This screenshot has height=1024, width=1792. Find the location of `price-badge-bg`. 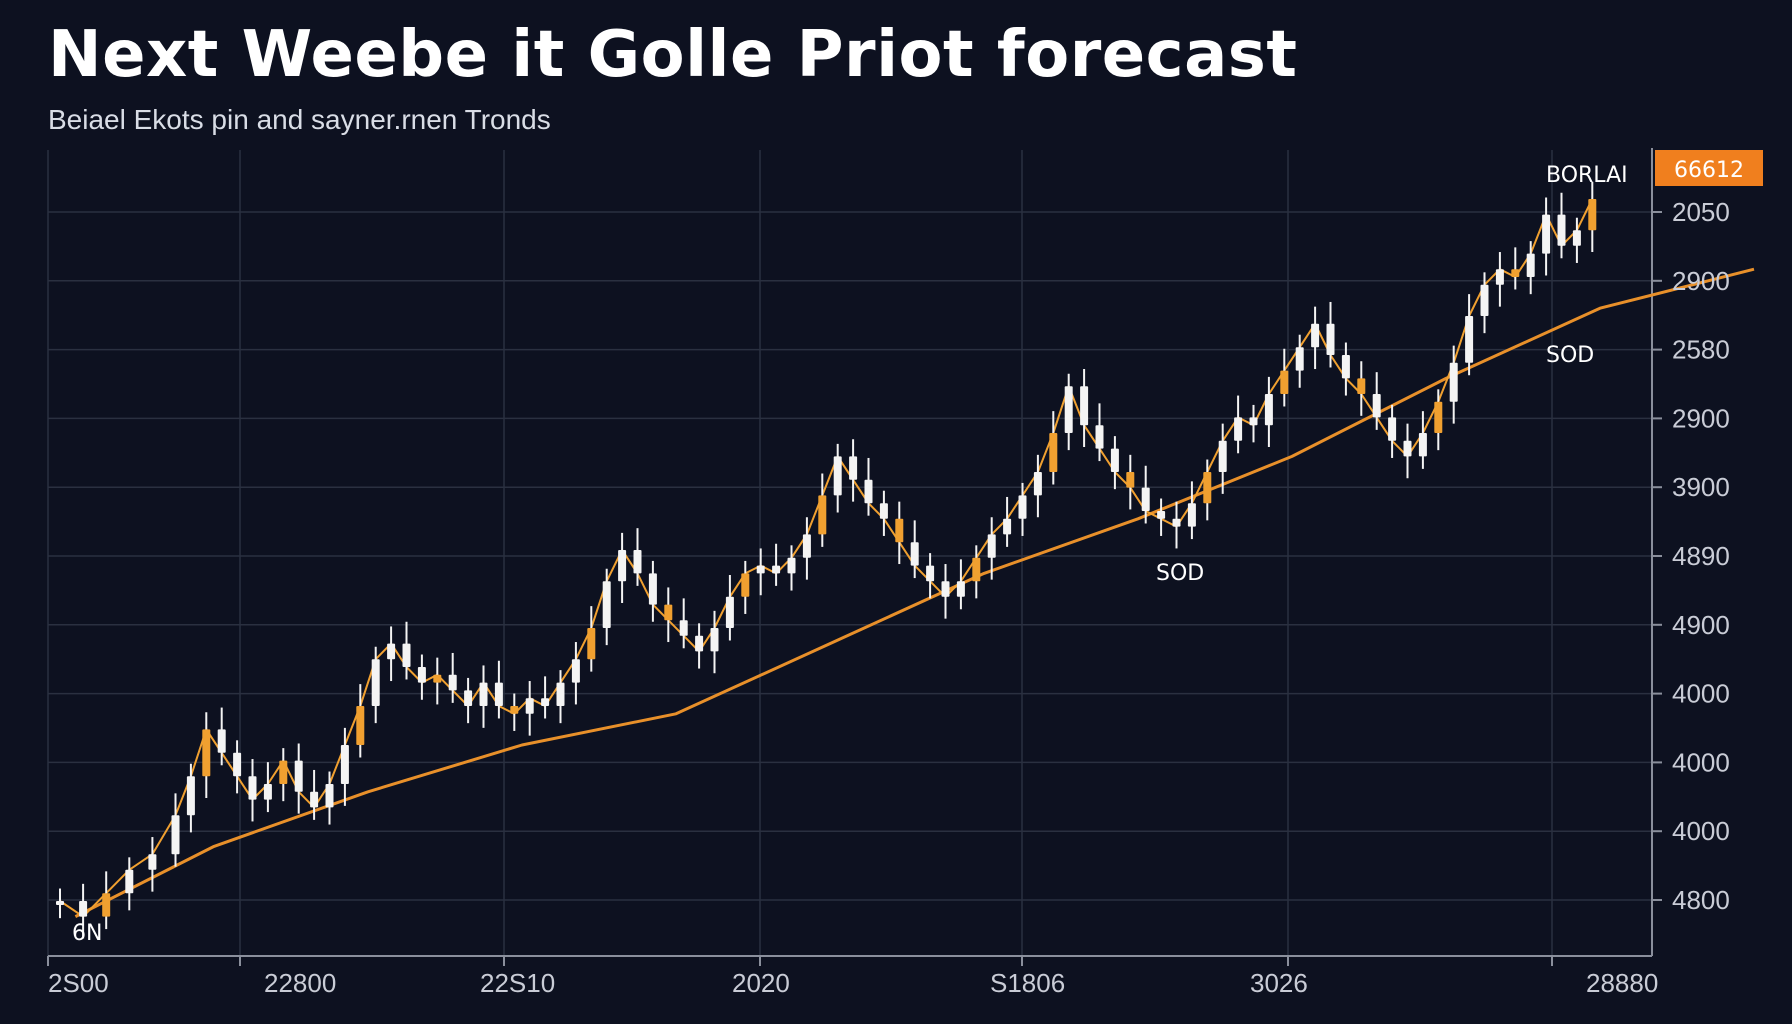

price-badge-bg is located at coordinates (1709, 168).